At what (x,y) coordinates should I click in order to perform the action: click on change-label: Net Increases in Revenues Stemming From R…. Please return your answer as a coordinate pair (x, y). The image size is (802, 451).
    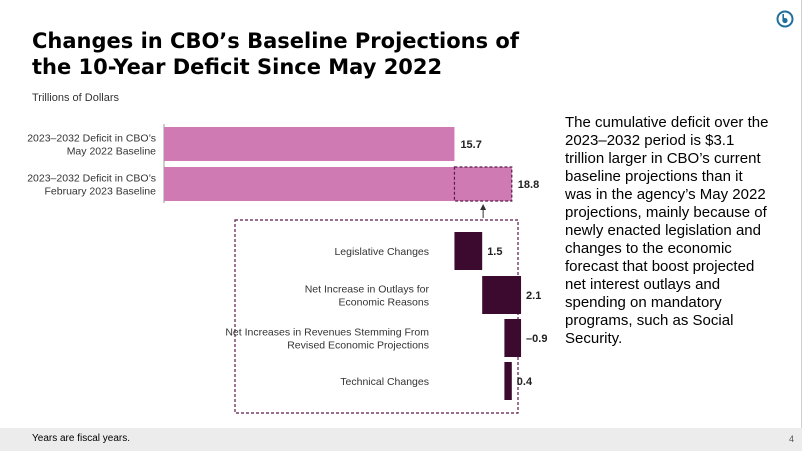
    Looking at the image, I should click on (327, 339).